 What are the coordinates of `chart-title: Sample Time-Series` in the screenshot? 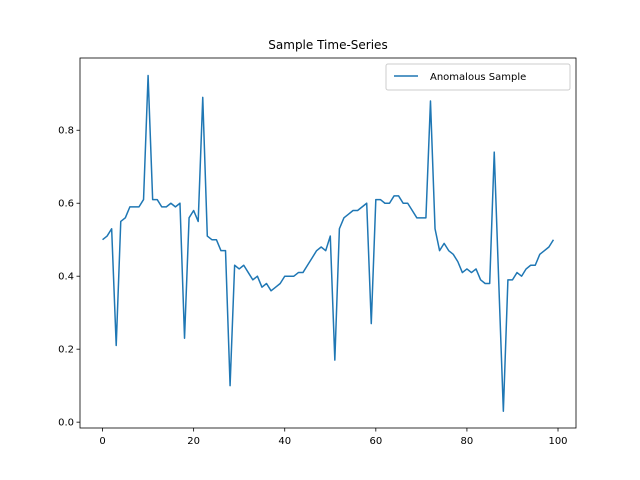 It's located at (327, 45).